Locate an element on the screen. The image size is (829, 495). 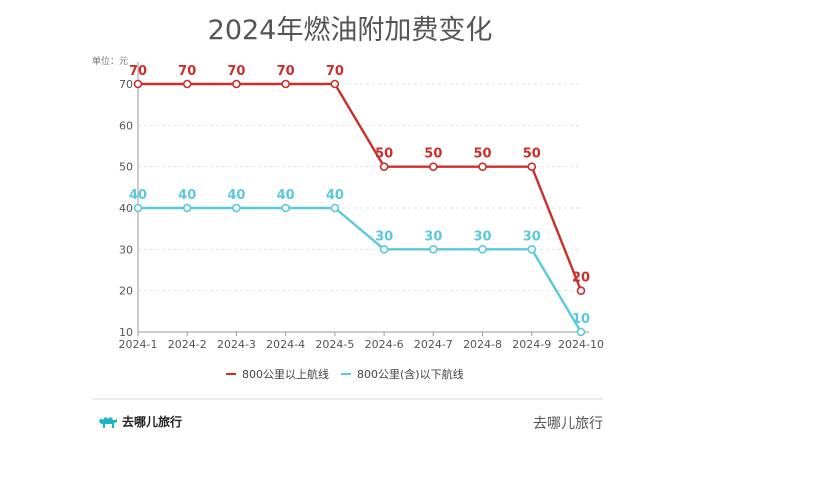
data-label: 10 is located at coordinates (581, 319).